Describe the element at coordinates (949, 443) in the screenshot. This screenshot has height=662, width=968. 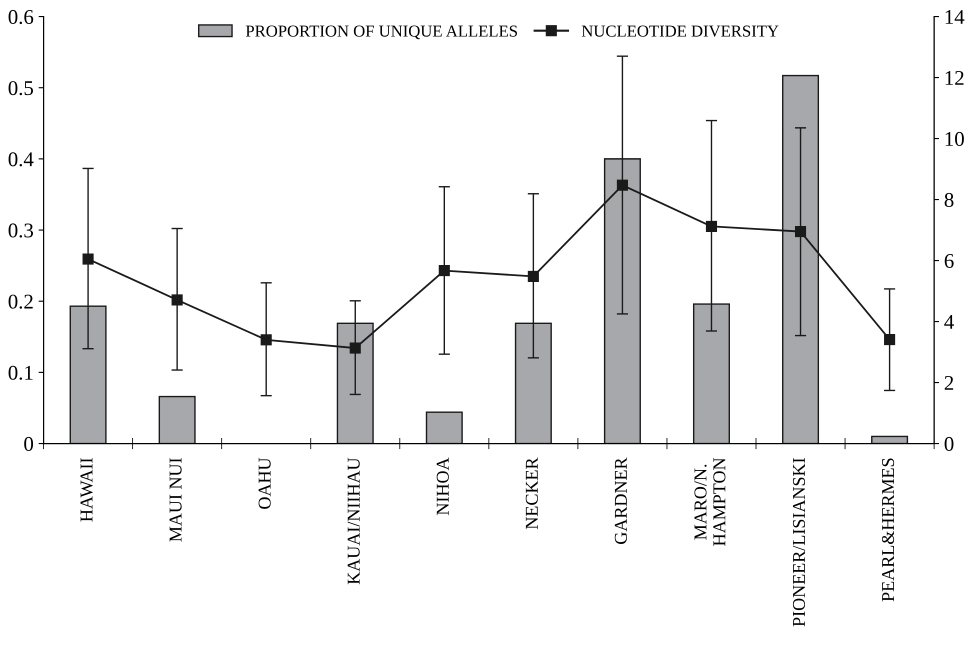
I see `y2-tick-label: 0` at that location.